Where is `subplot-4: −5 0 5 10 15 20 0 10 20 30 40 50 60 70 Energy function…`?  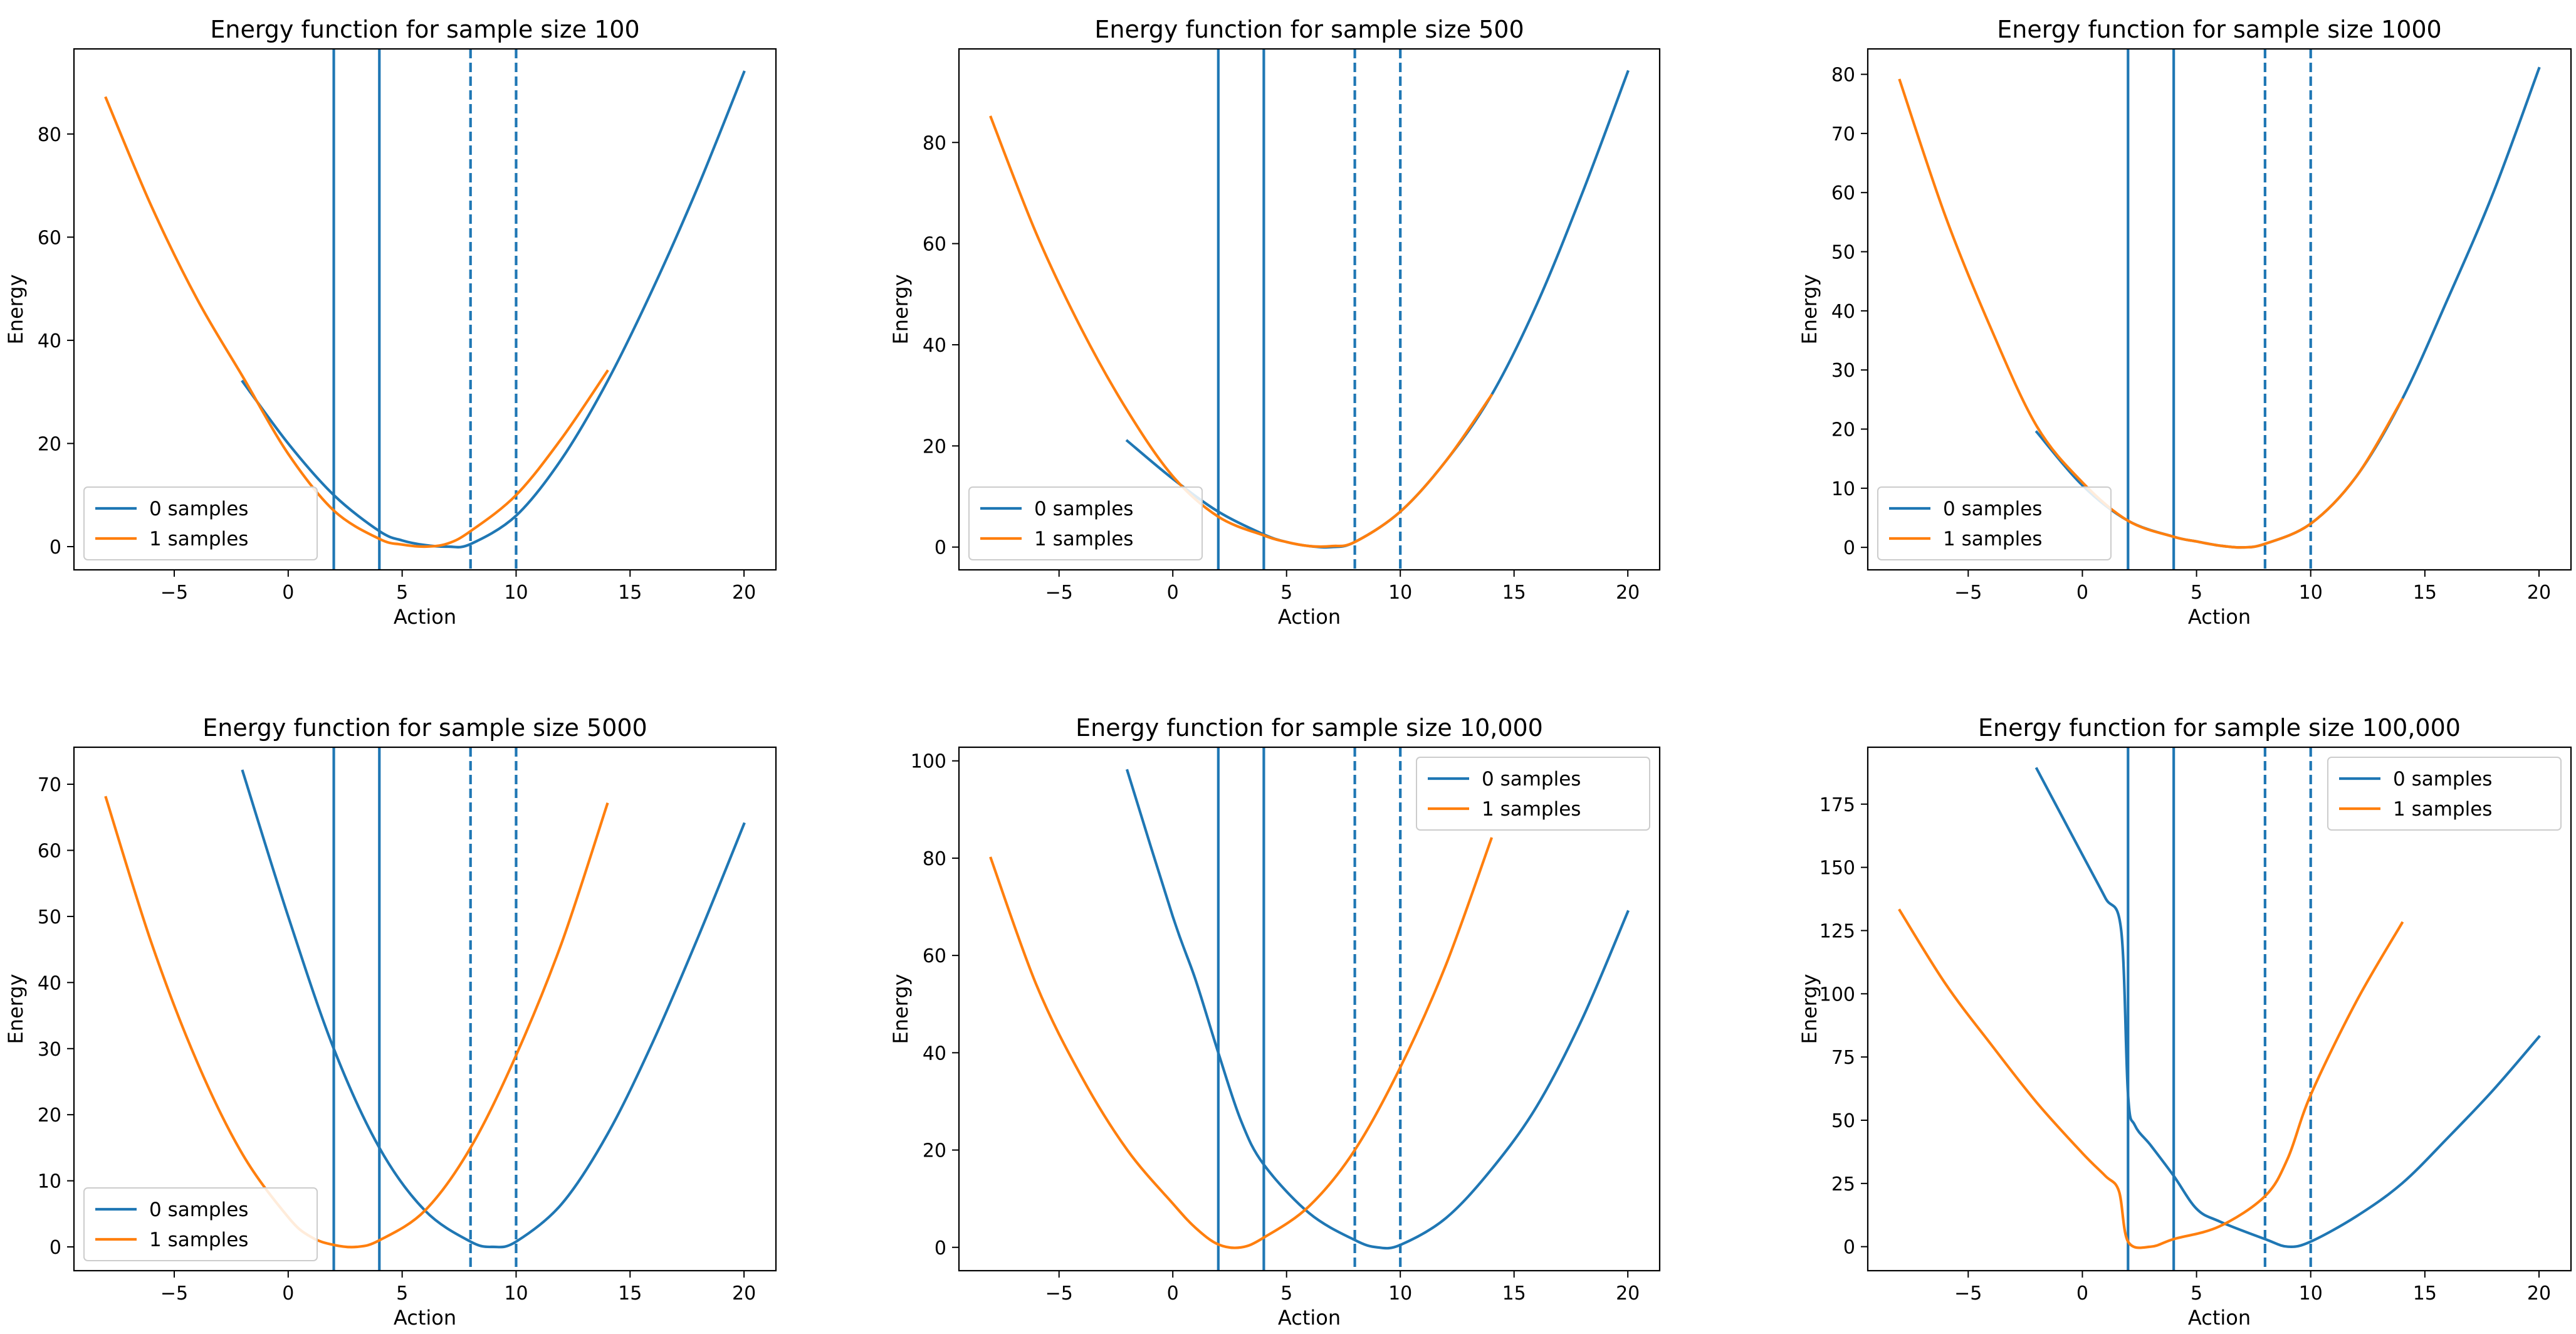
subplot-4: −5 0 5 10 15 20 0 10 20 30 40 50 60 70 Energy function… is located at coordinates (390, 1022).